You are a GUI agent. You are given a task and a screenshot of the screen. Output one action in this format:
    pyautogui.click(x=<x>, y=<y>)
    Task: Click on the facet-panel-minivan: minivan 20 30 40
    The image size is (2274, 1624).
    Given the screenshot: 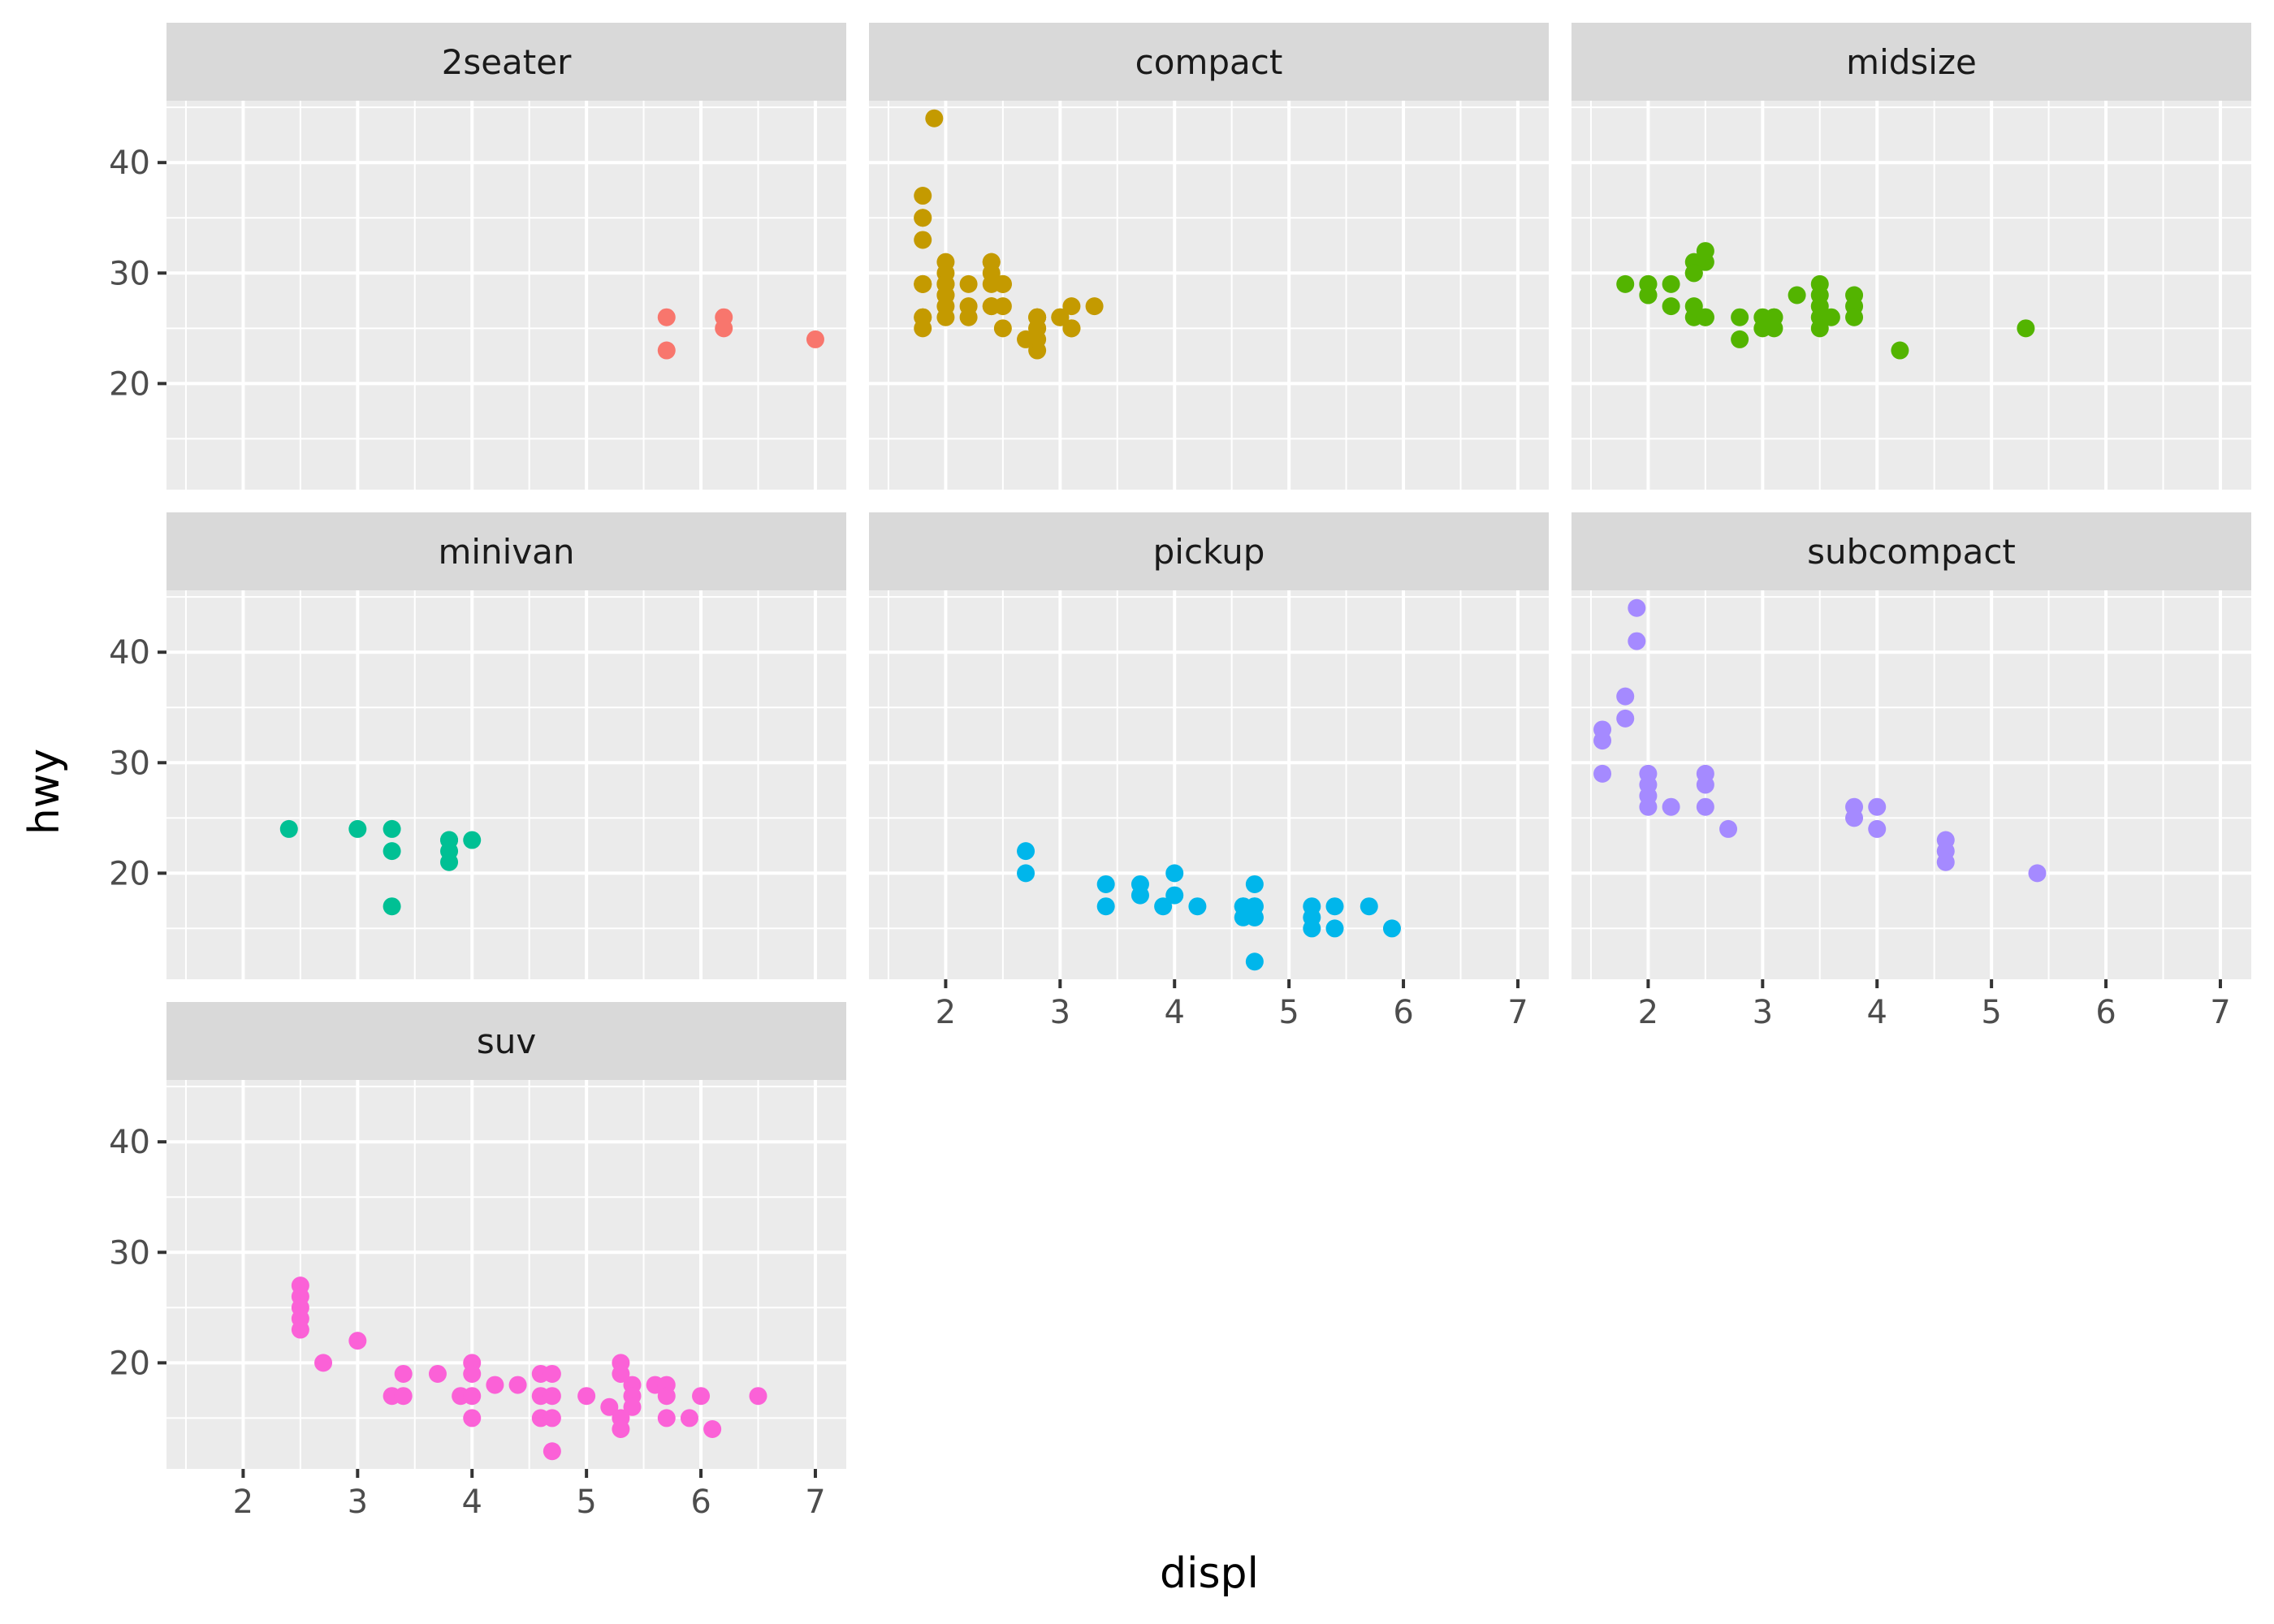 What is the action you would take?
    pyautogui.click(x=477, y=746)
    